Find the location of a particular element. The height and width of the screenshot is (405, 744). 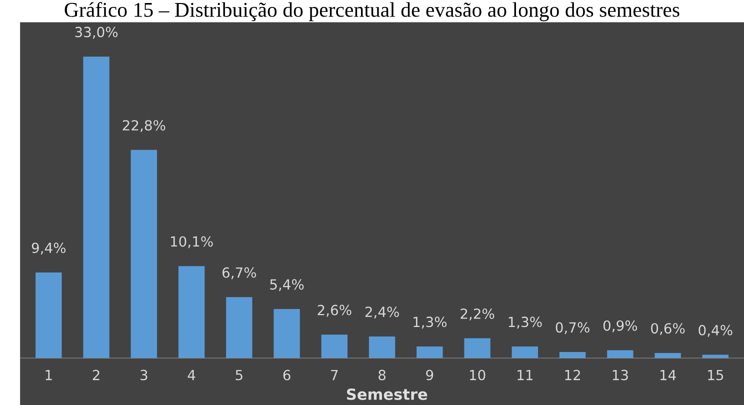

x-tick-label: 2 is located at coordinates (96, 375).